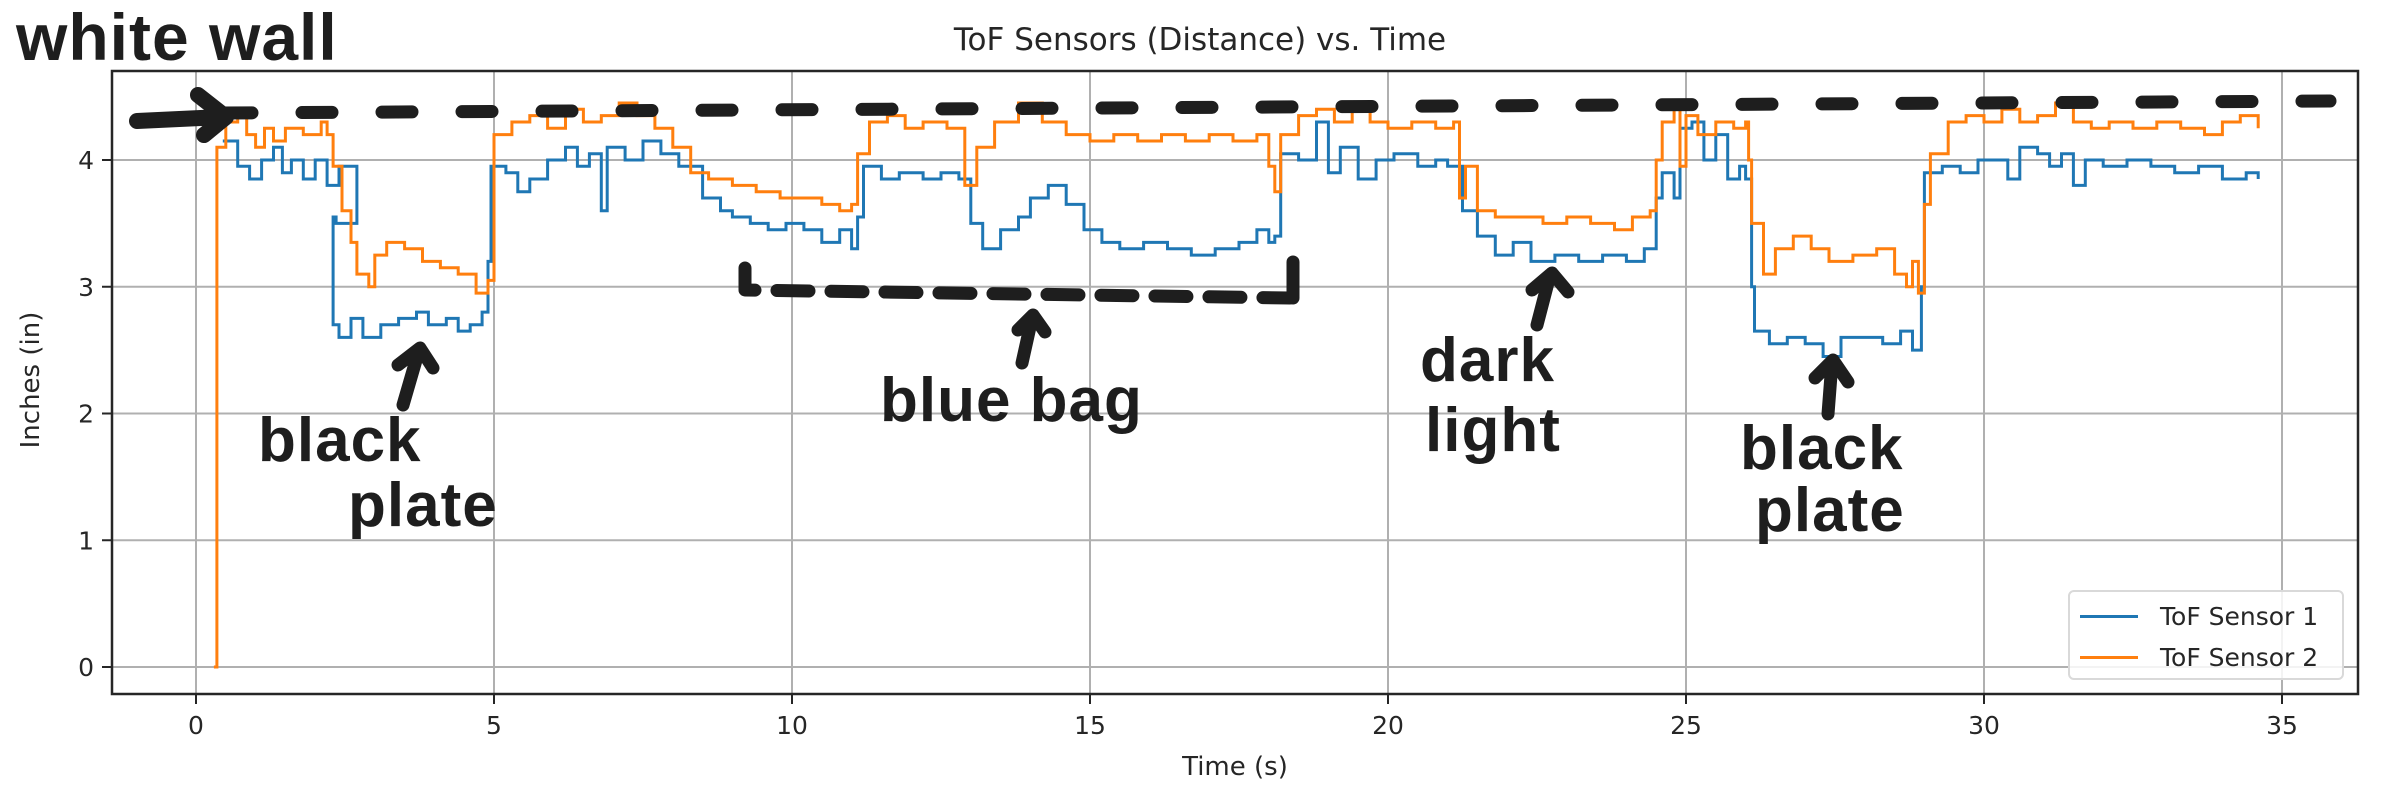 The width and height of the screenshot is (2400, 788). I want to click on annotation-dark-light-line1: dark, so click(1487, 360).